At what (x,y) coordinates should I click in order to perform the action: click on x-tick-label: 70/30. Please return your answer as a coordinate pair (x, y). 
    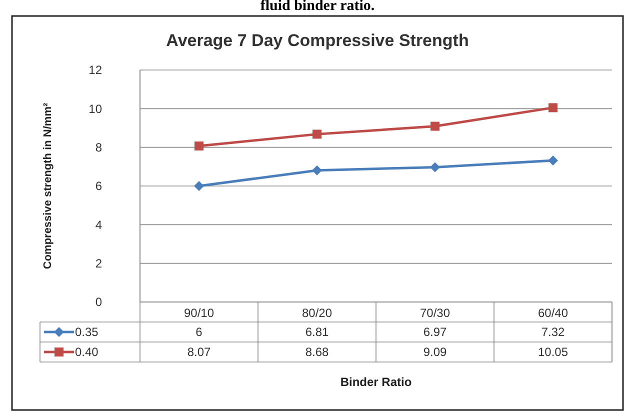
    Looking at the image, I should click on (435, 313).